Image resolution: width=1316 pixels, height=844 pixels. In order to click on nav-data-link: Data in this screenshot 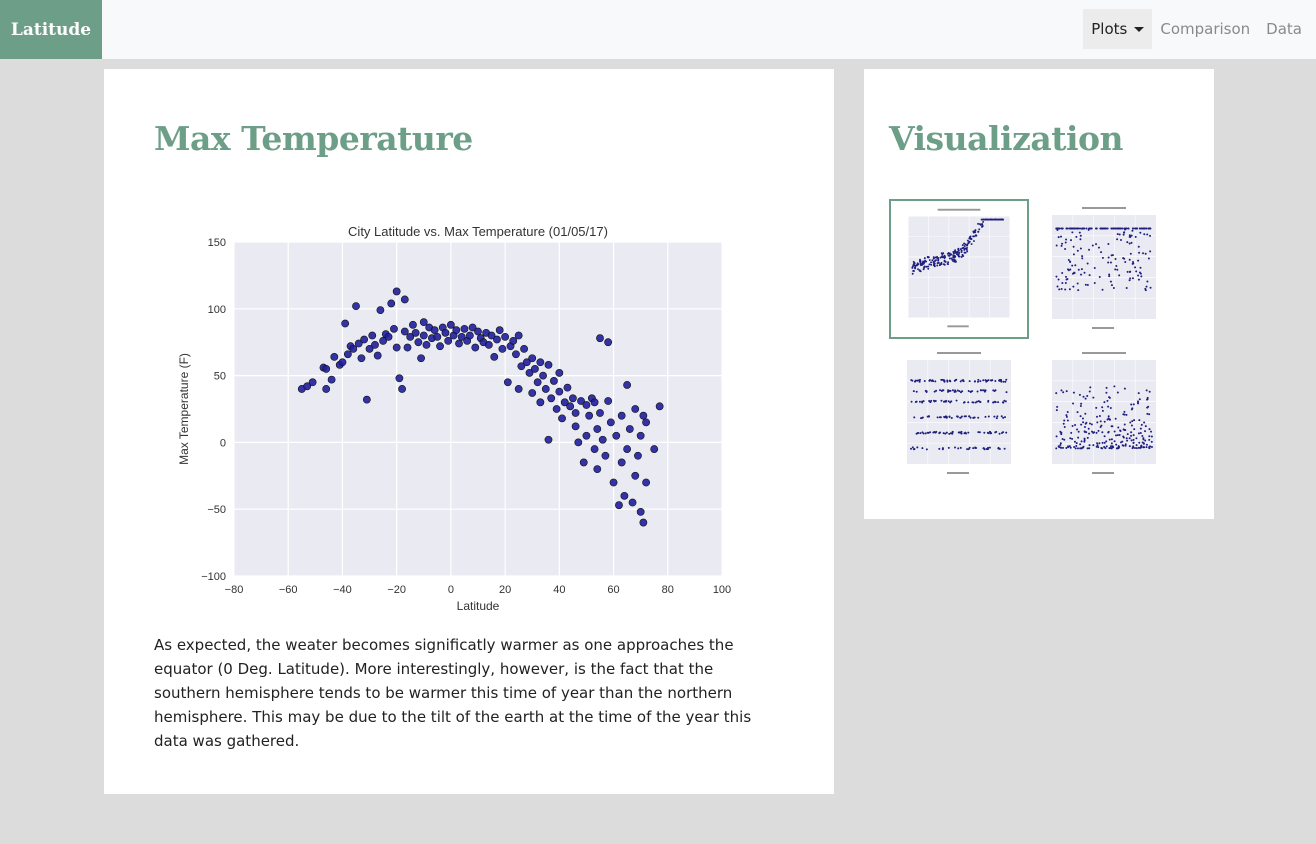, I will do `click(1284, 29)`.